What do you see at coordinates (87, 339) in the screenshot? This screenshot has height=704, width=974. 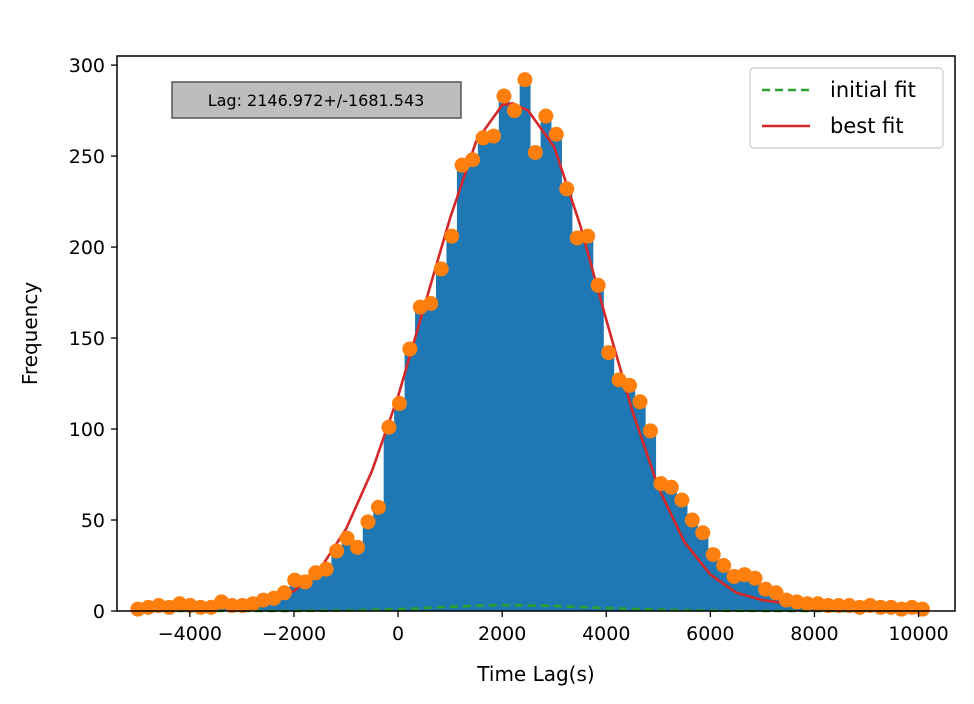 I see `y-tick-label: 150` at bounding box center [87, 339].